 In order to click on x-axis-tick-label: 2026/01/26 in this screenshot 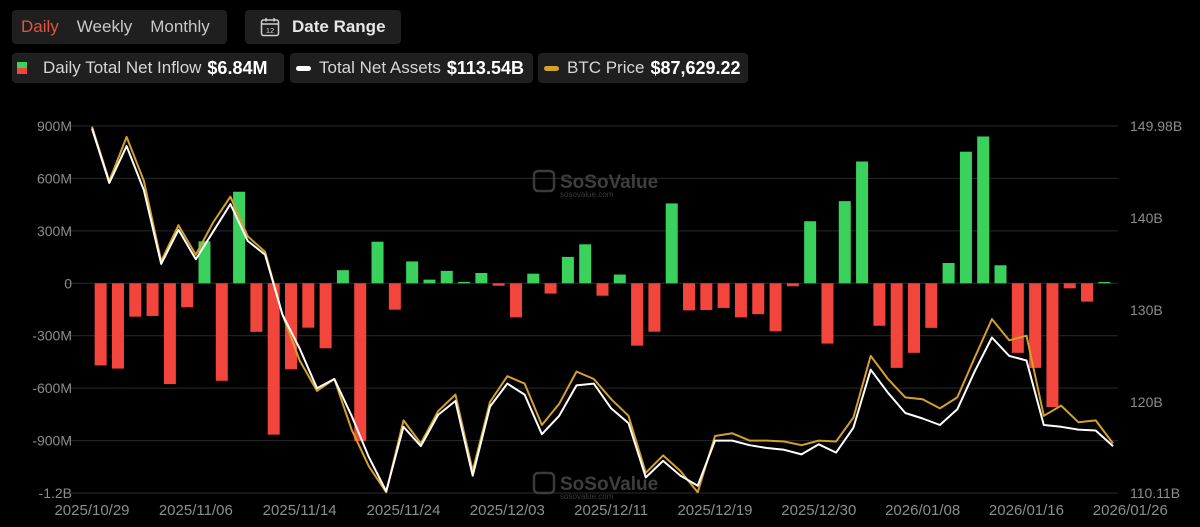, I will do `click(1130, 510)`.